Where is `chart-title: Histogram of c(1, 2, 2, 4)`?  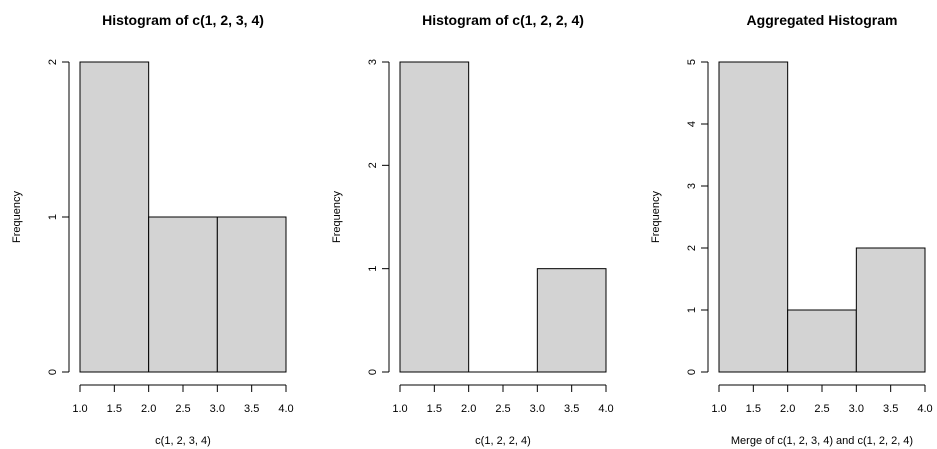 chart-title: Histogram of c(1, 2, 2, 4) is located at coordinates (503, 20).